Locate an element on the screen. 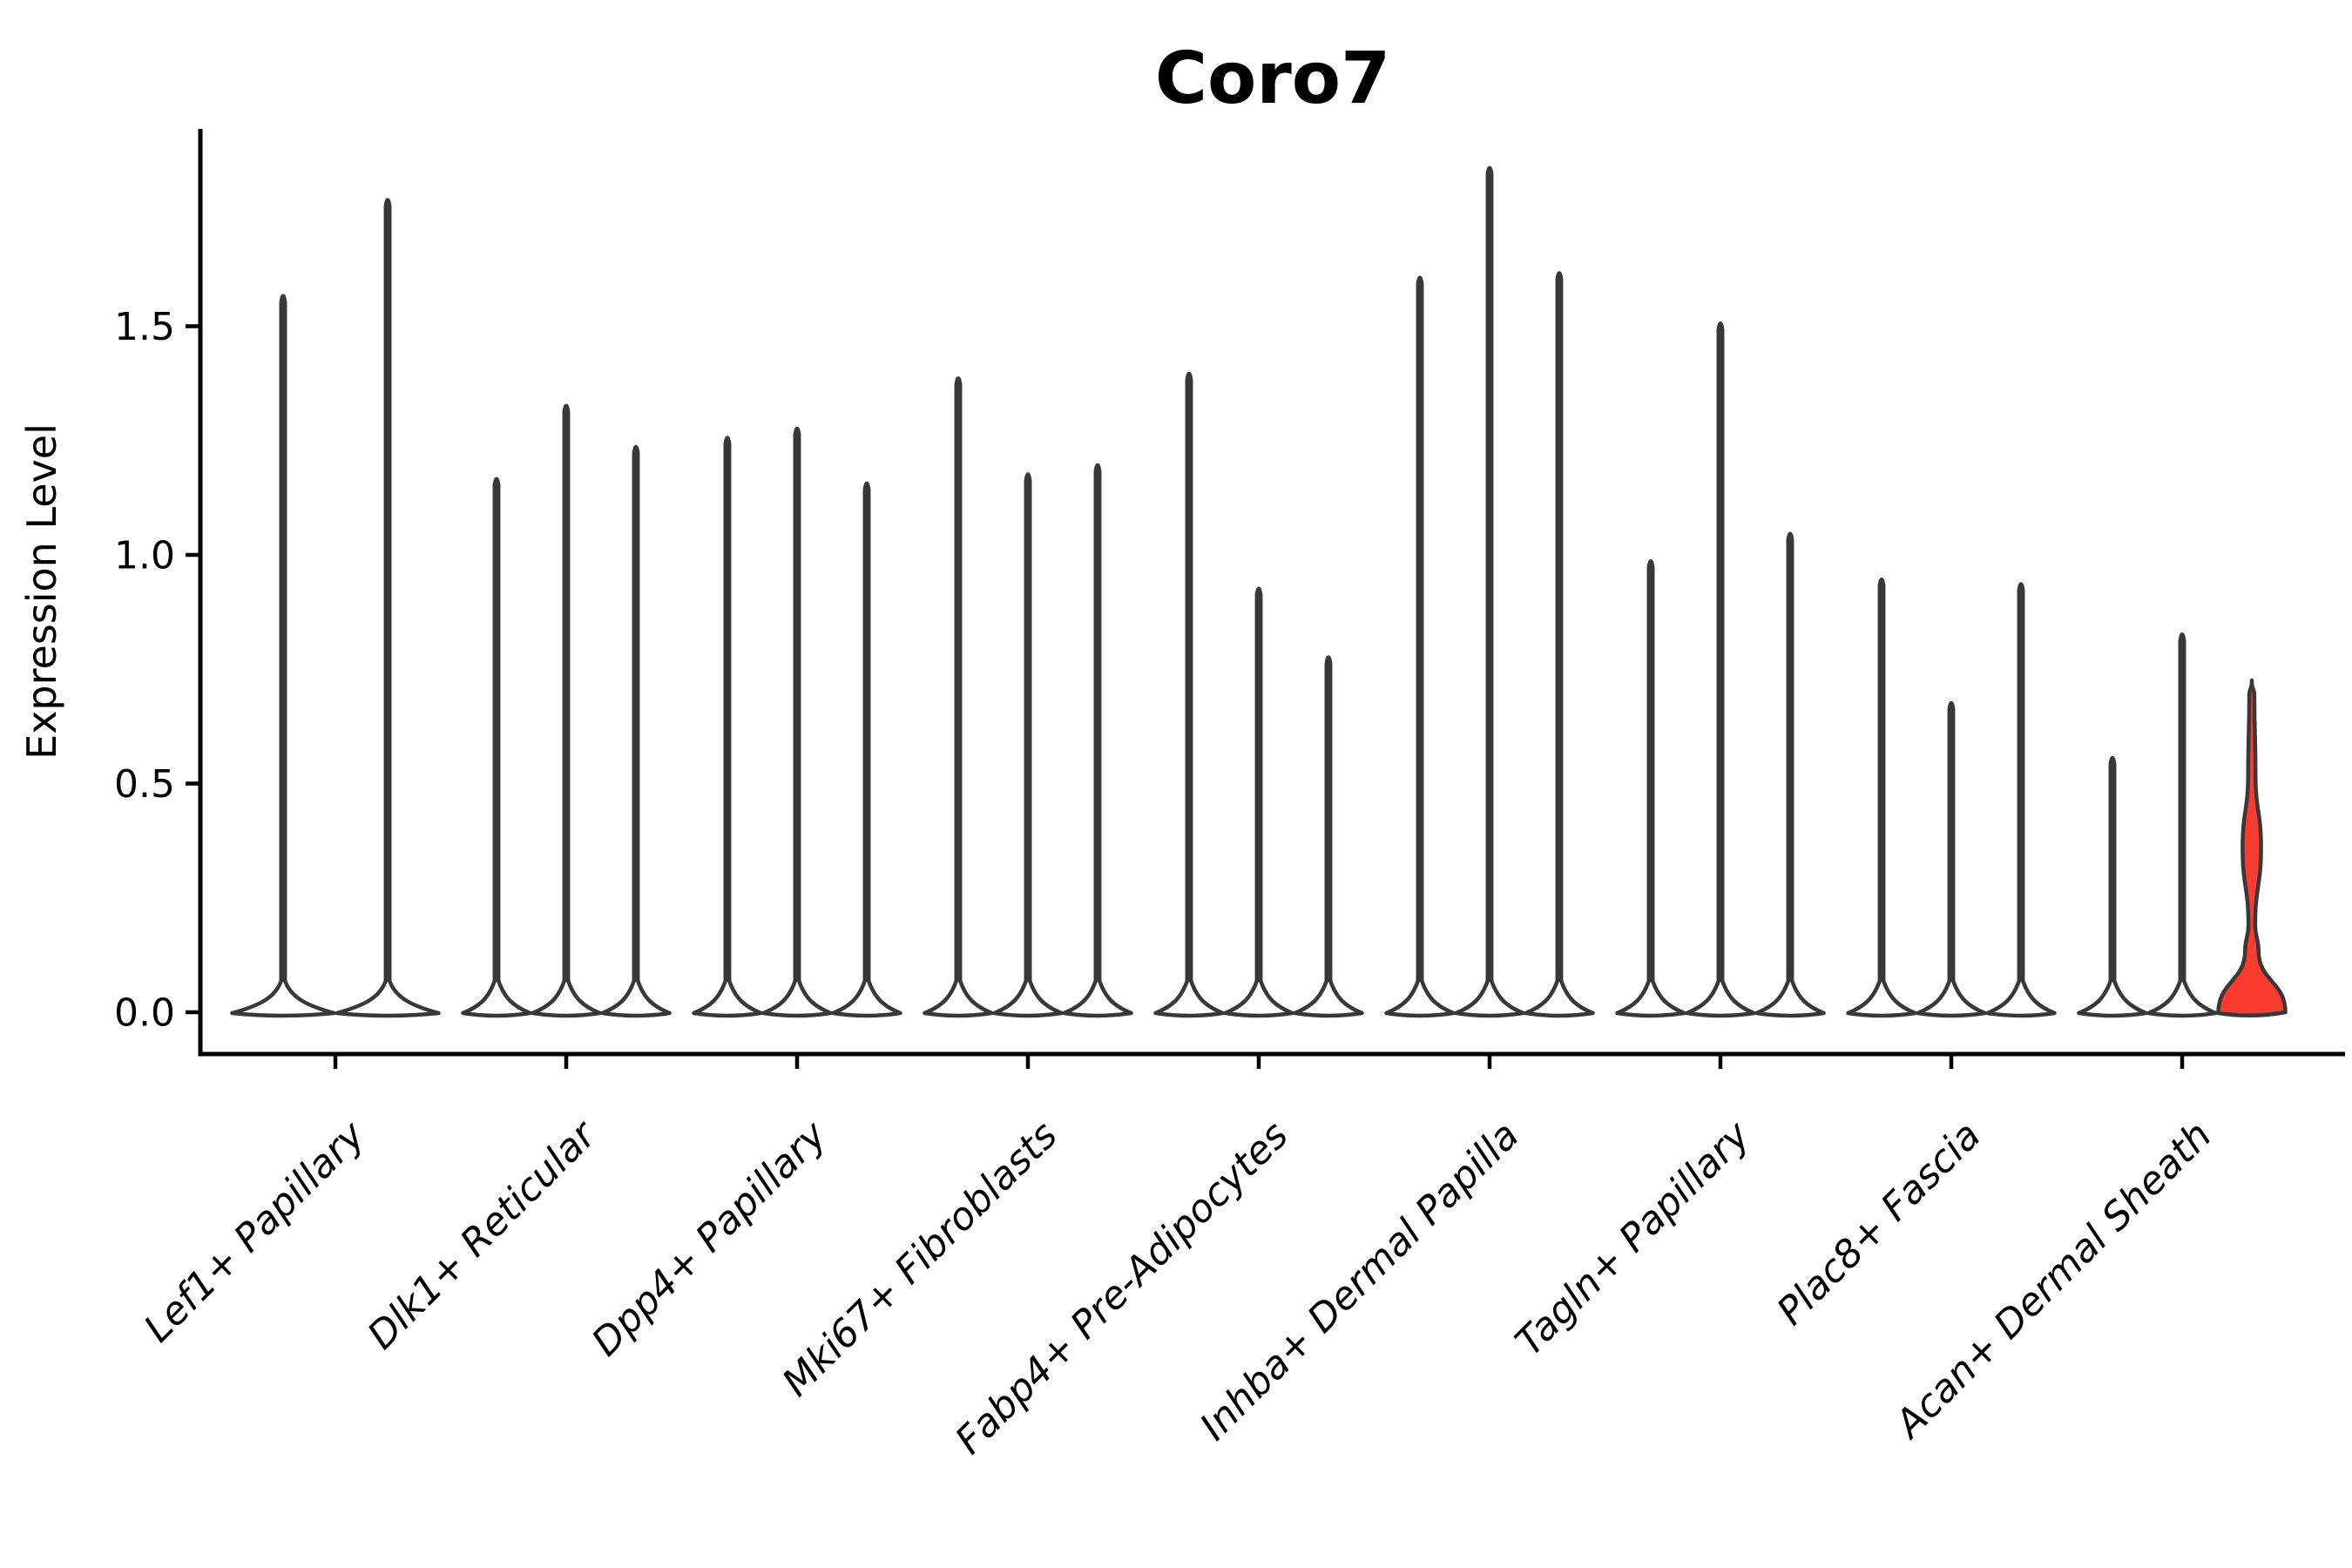 The height and width of the screenshot is (1568, 2352). x-tick-label: Dlk1+ Reticular is located at coordinates (482, 1235).